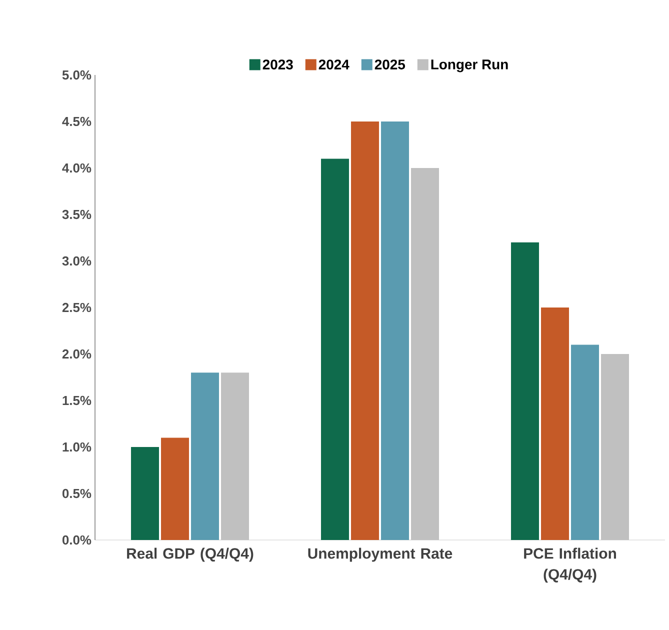  What do you see at coordinates (570, 565) in the screenshot?
I see `x-tick-label: PCE Inflation (Q4/Q4)` at bounding box center [570, 565].